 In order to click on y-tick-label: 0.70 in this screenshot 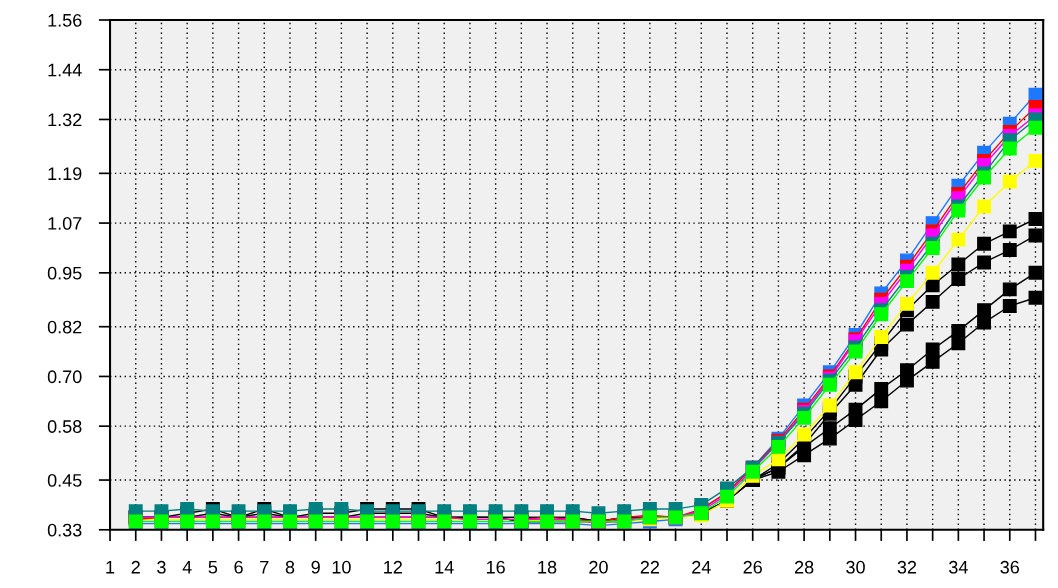, I will do `click(64, 377)`.